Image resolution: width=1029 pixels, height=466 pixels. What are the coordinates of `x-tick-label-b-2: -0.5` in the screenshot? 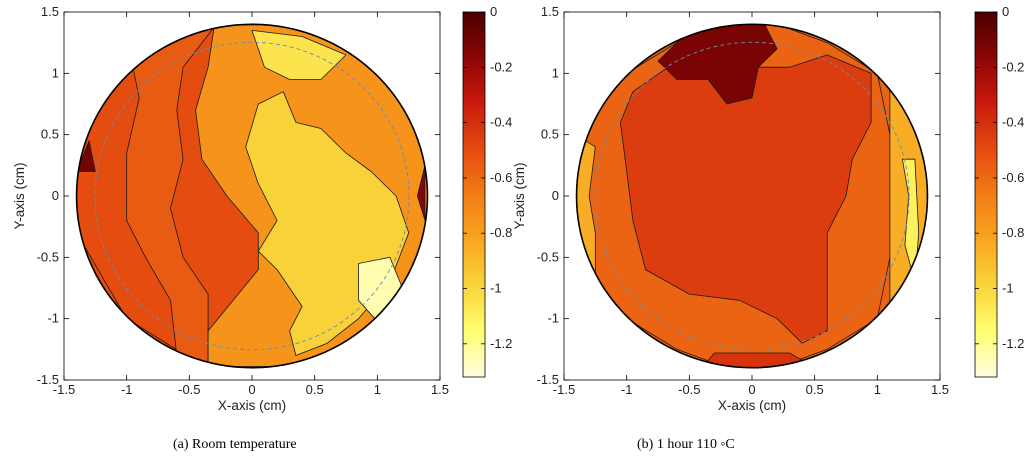 It's located at (689, 389).